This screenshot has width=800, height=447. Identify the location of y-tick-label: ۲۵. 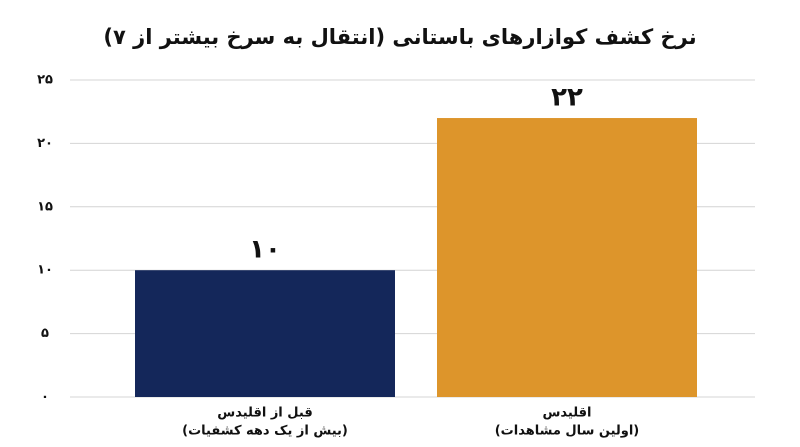
(45, 80).